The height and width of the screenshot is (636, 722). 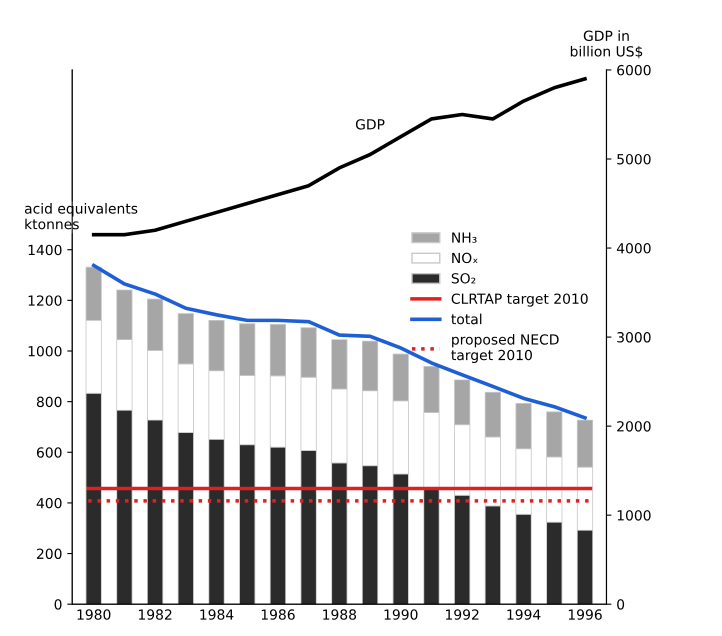 I want to click on legend-label: total, so click(x=466, y=319).